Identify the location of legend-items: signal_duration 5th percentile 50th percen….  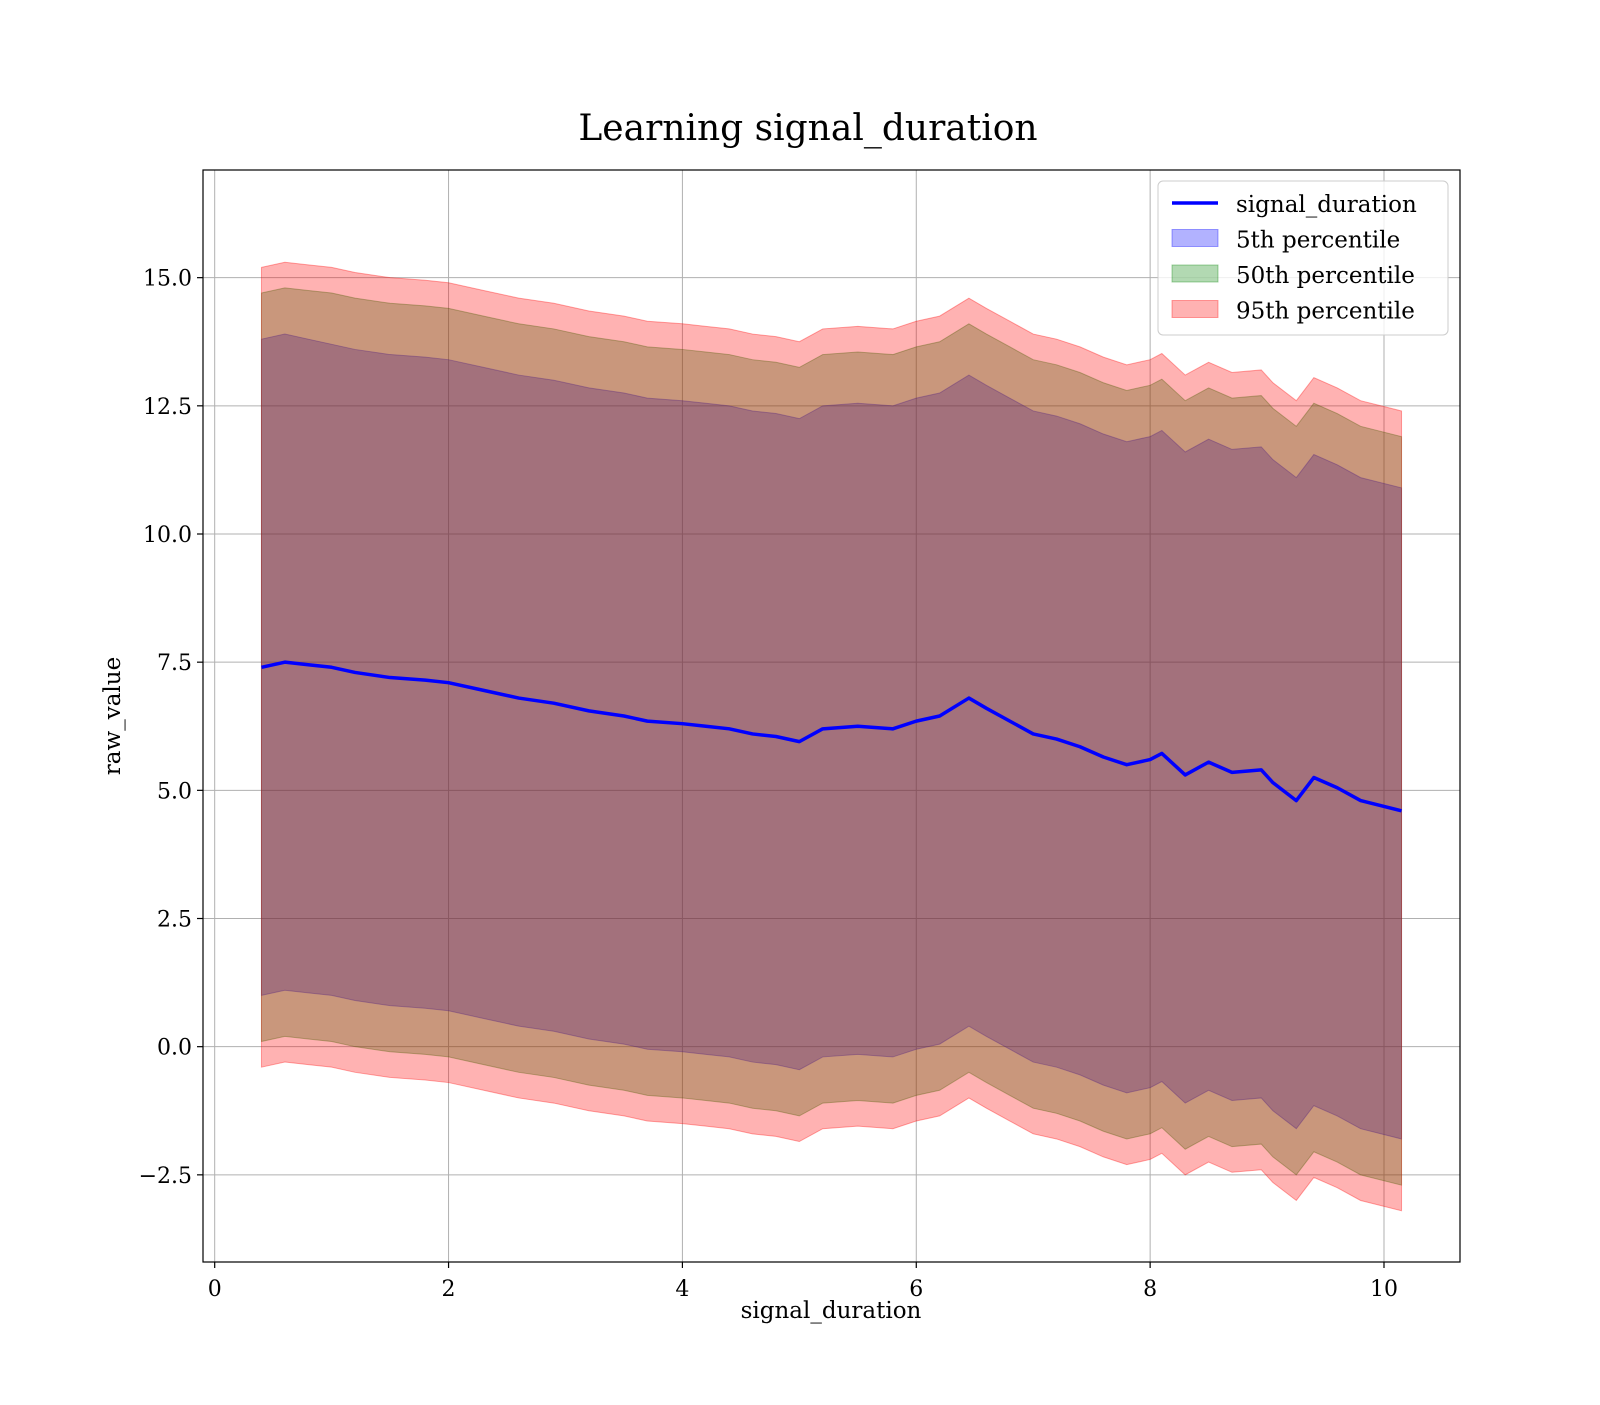
(1294, 258).